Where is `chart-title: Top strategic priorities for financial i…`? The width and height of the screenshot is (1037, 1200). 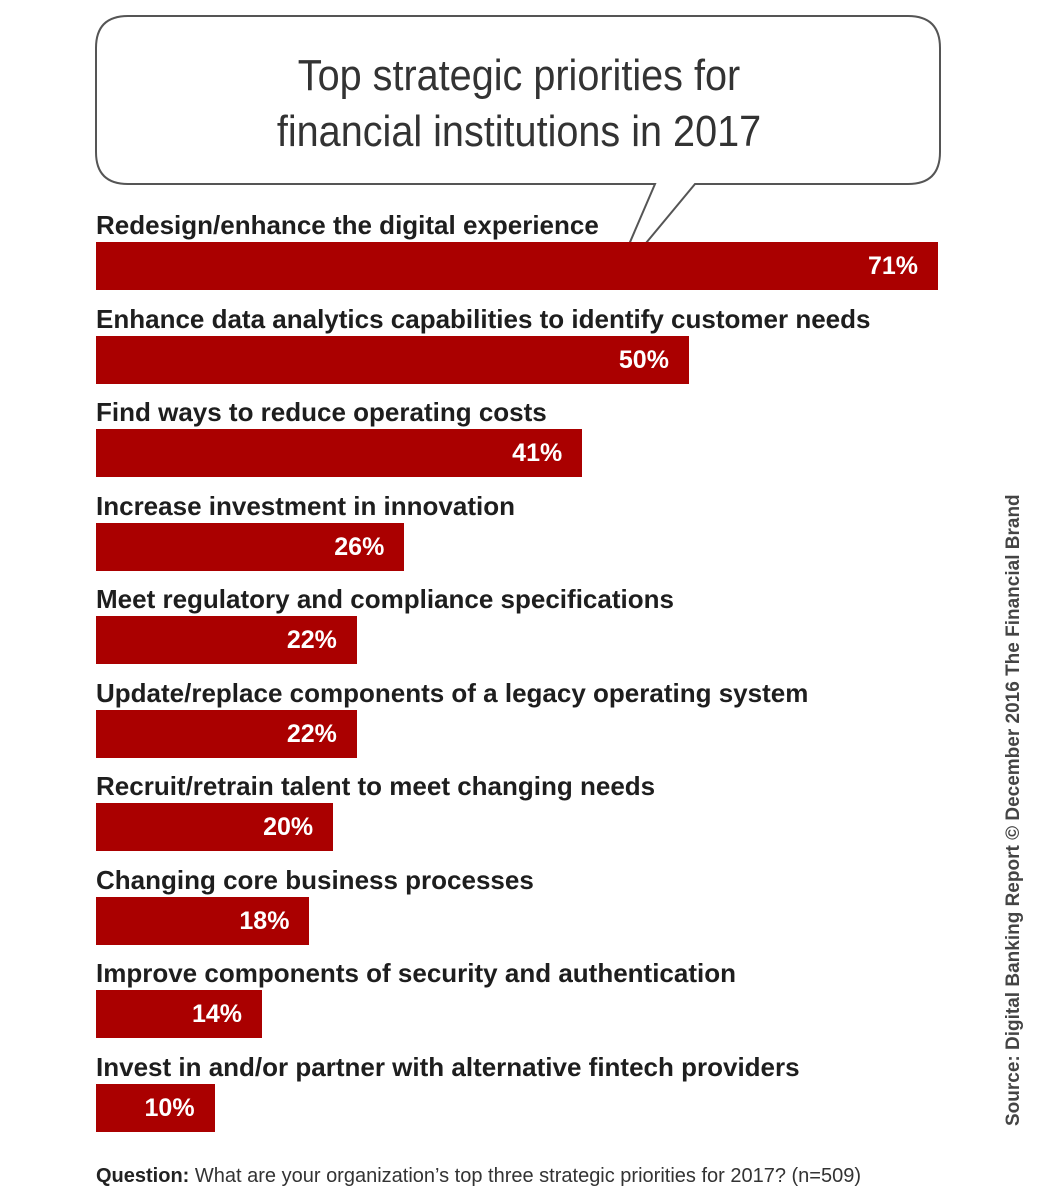 chart-title: Top strategic priorities for financial i… is located at coordinates (519, 104).